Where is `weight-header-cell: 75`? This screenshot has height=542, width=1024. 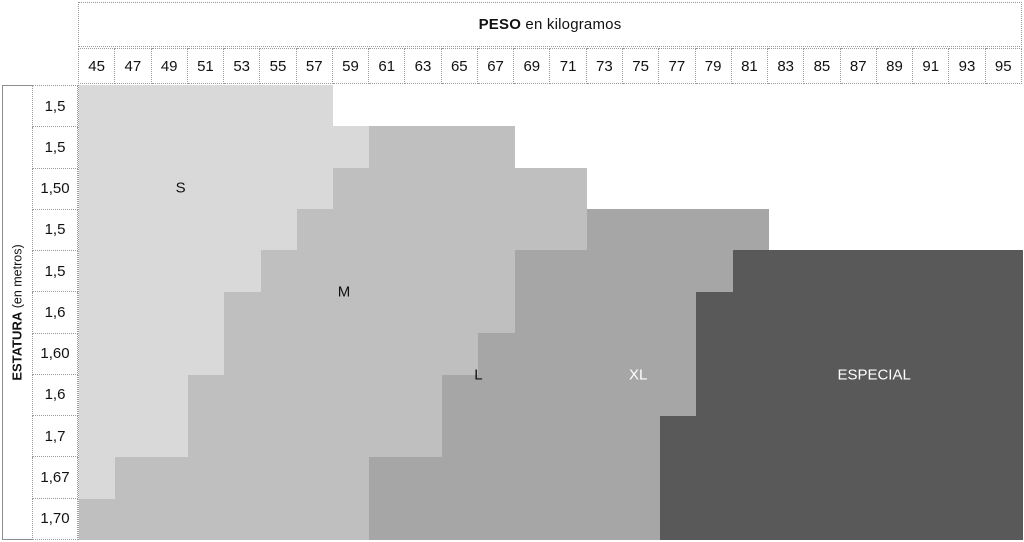 weight-header-cell: 75 is located at coordinates (641, 66).